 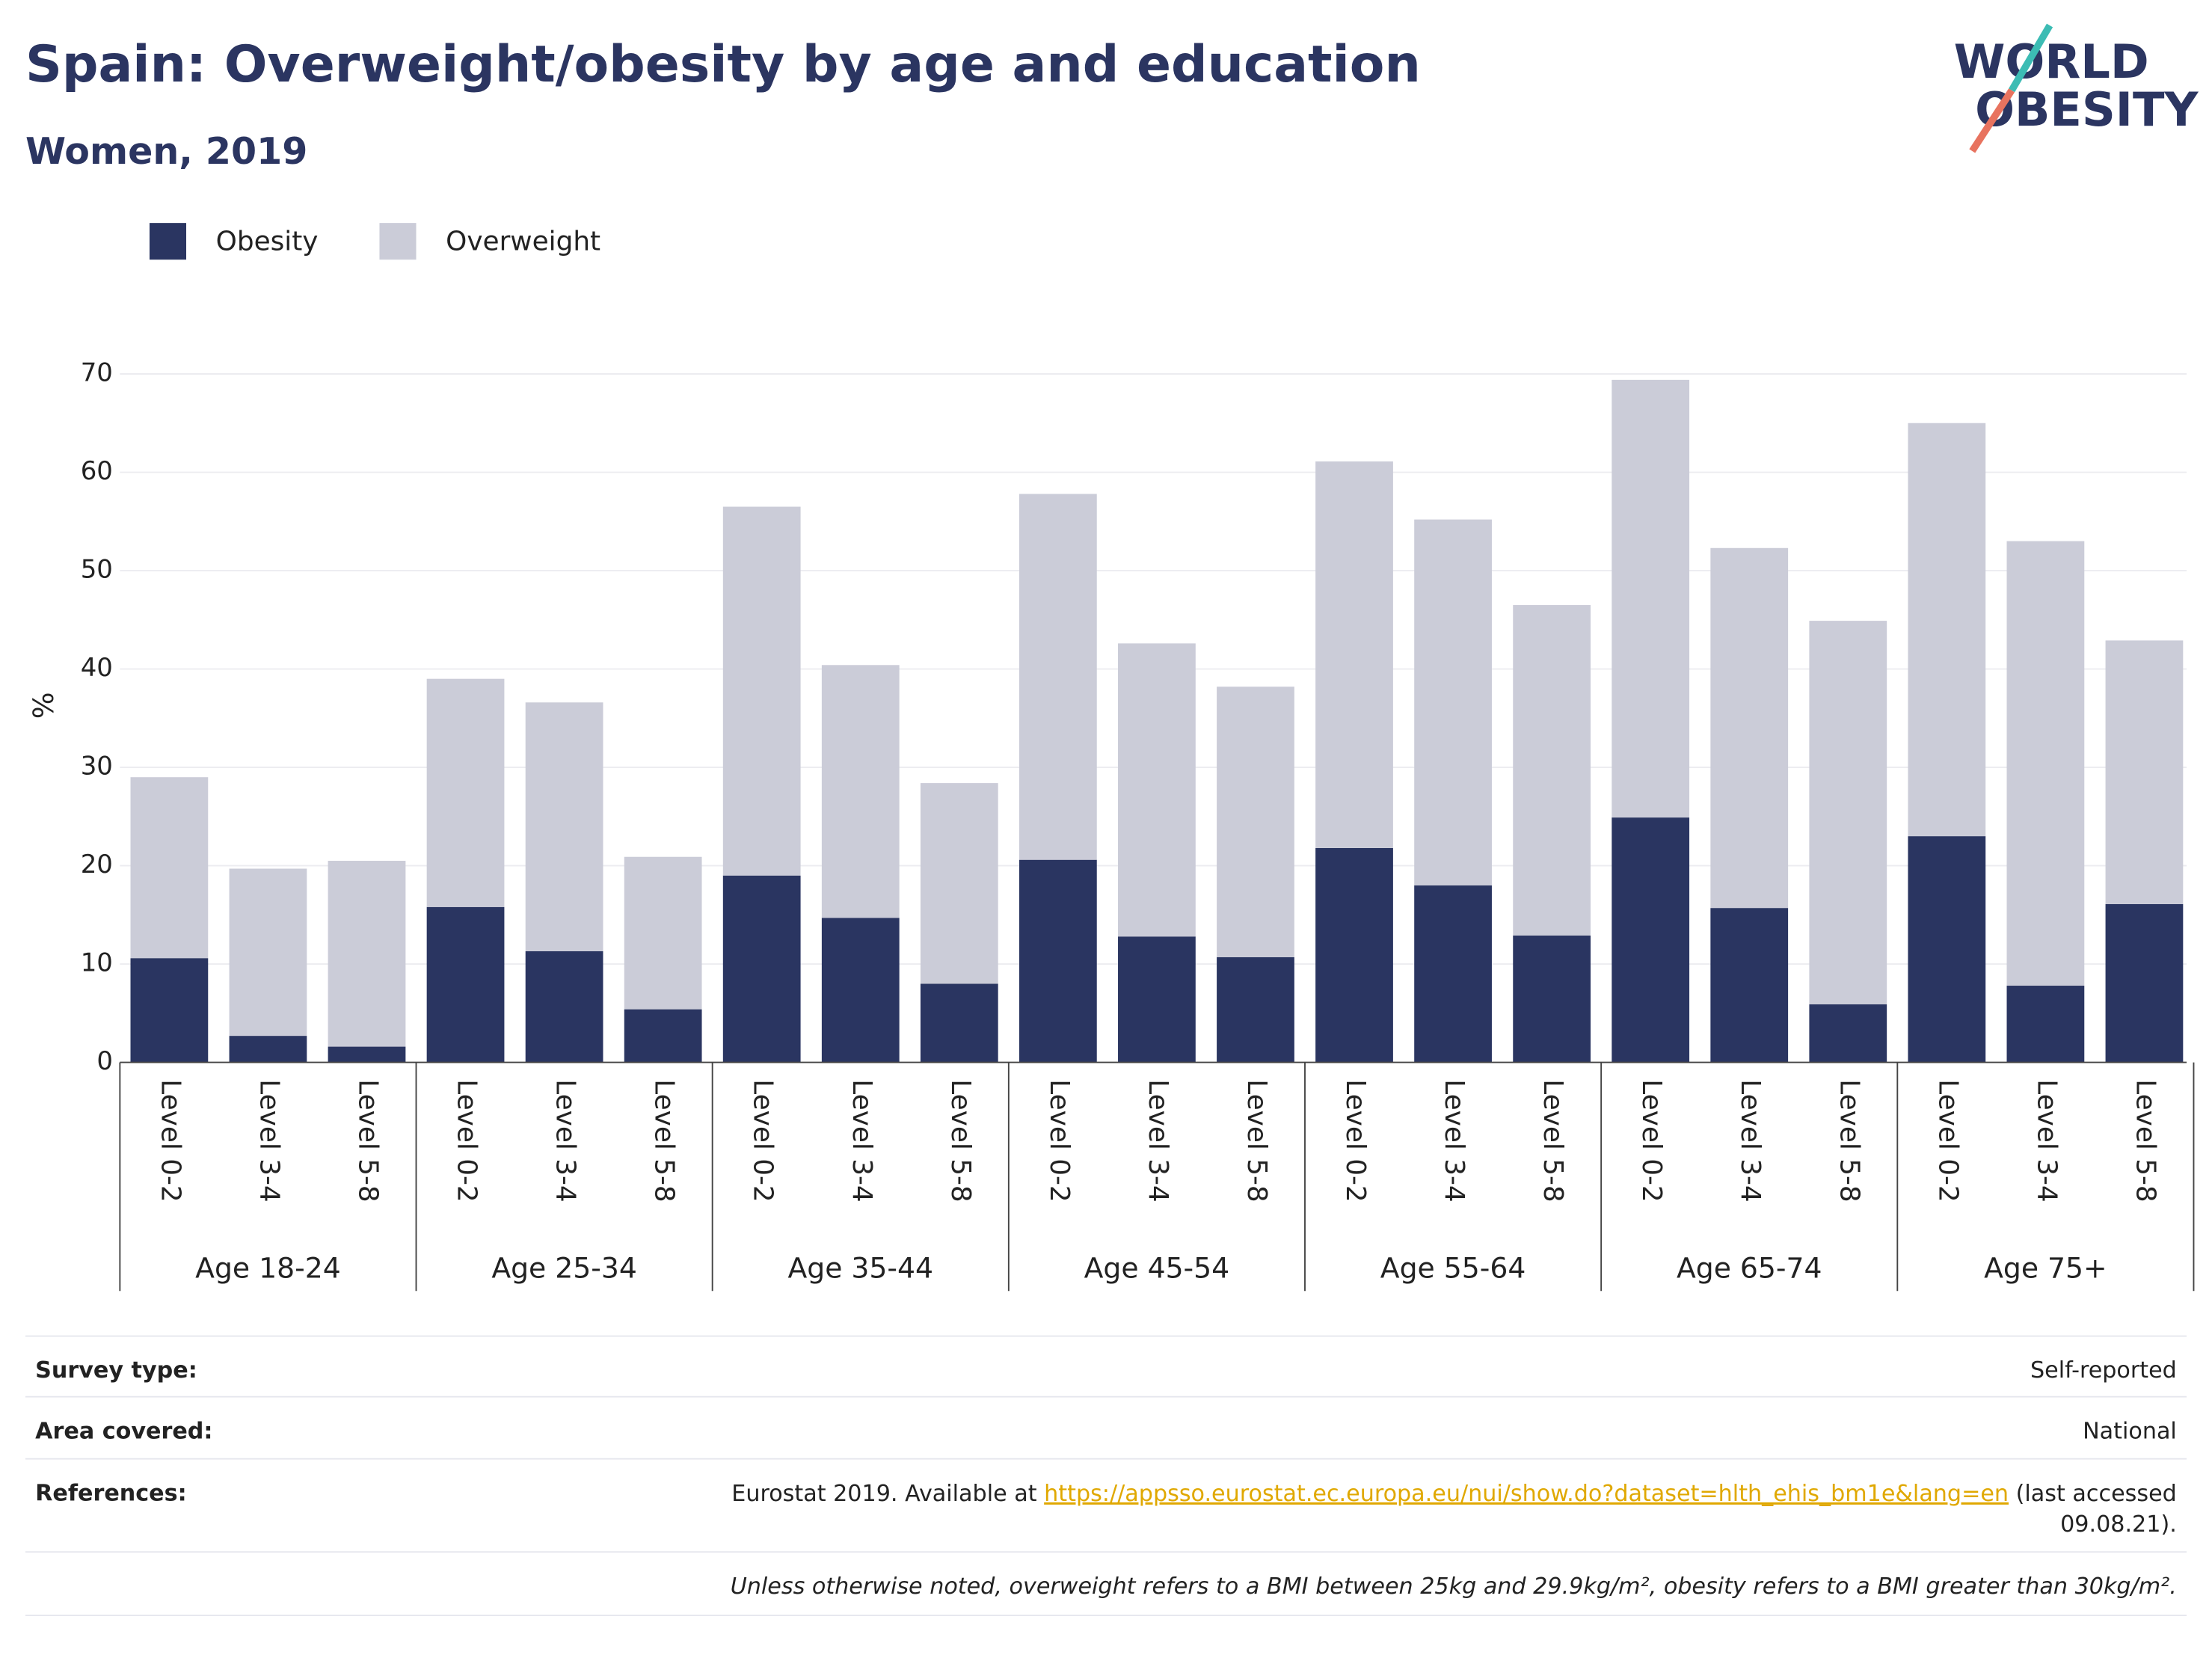 What do you see at coordinates (97, 864) in the screenshot?
I see `y-tick-label: 20` at bounding box center [97, 864].